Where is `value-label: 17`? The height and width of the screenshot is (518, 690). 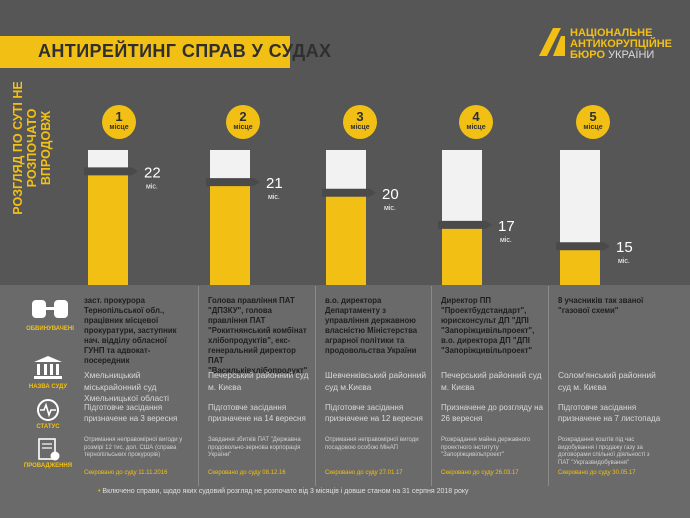
value-label: 17 is located at coordinates (506, 226).